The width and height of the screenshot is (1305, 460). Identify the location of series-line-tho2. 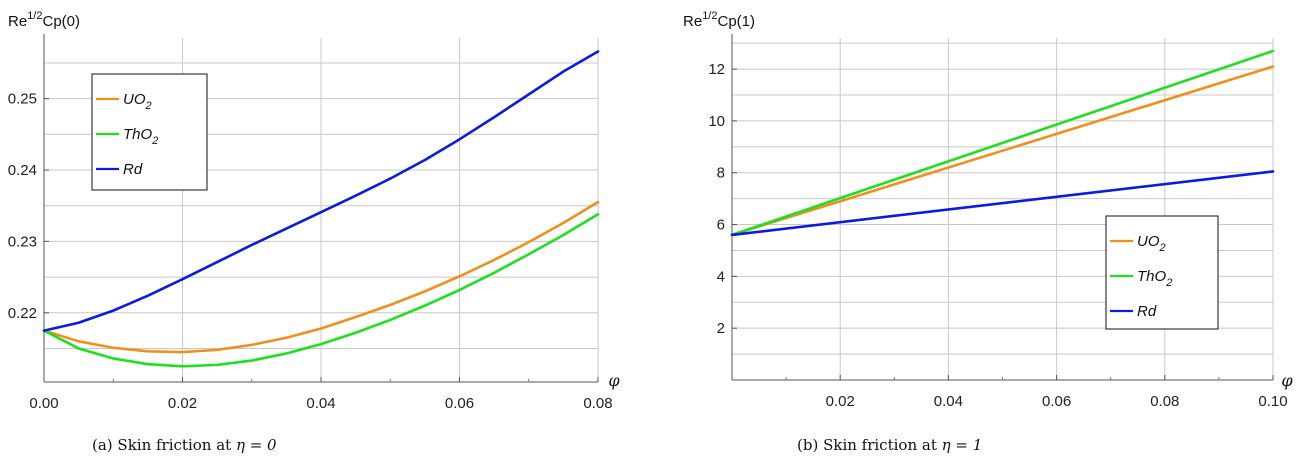
(321, 290).